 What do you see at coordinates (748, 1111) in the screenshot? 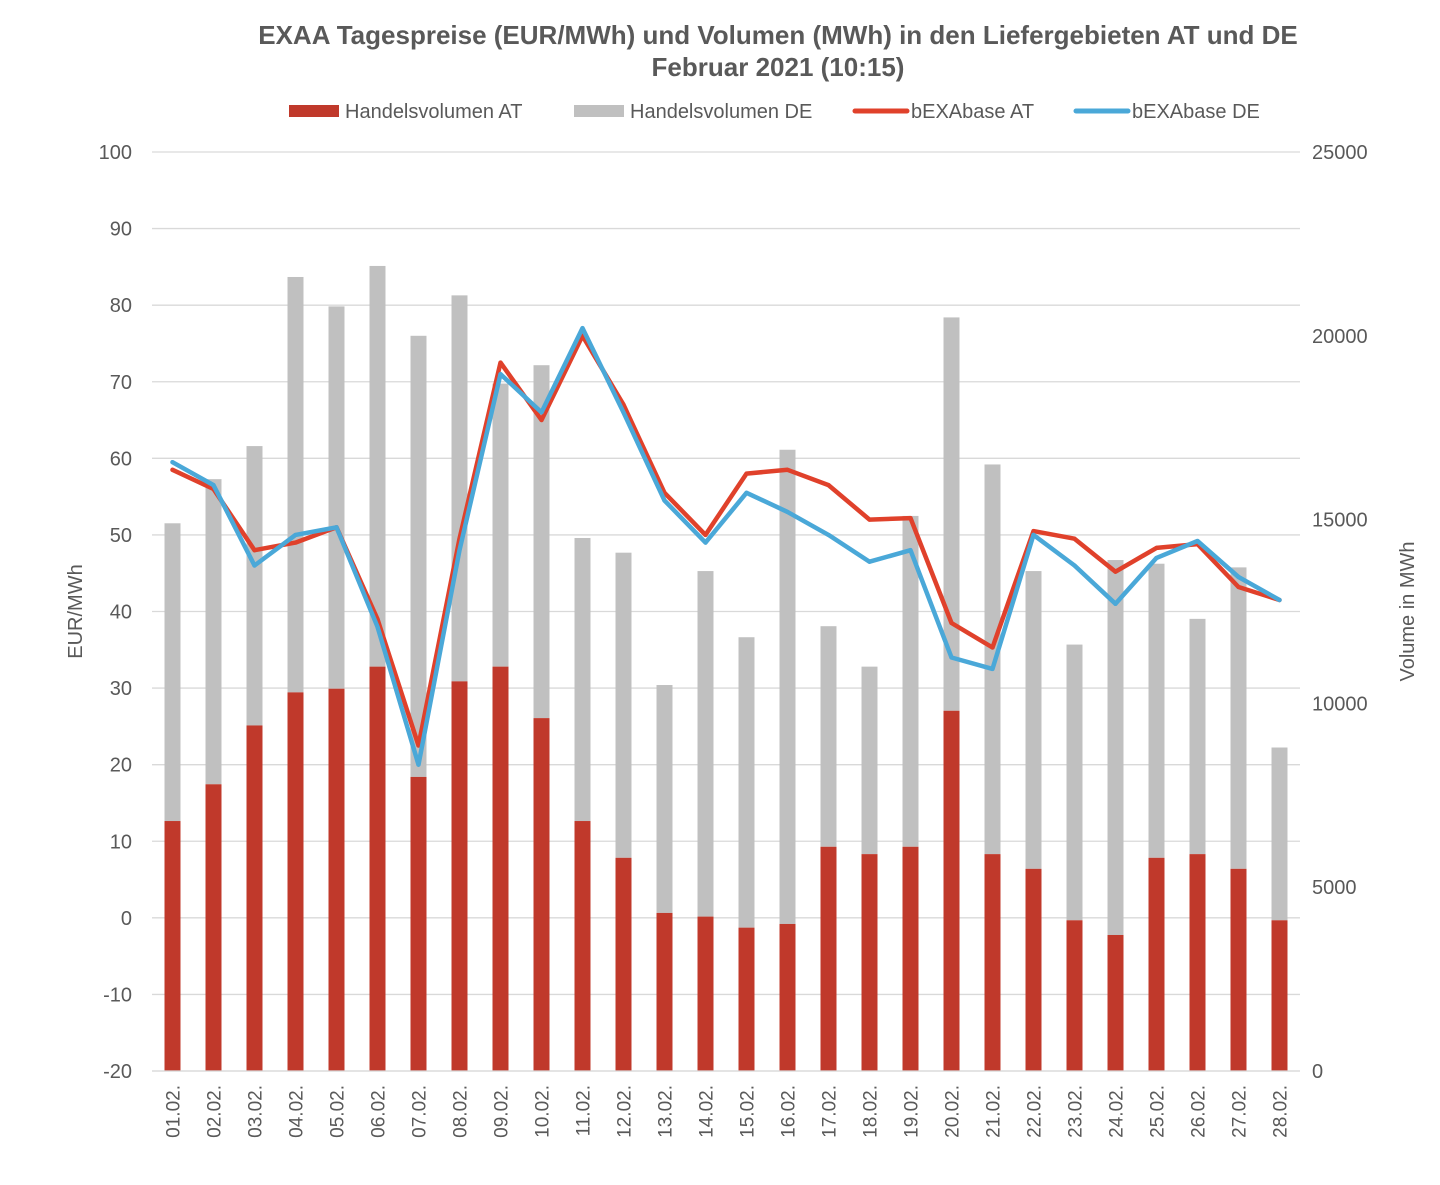
I see `x-tick-label: 15.02.` at bounding box center [748, 1111].